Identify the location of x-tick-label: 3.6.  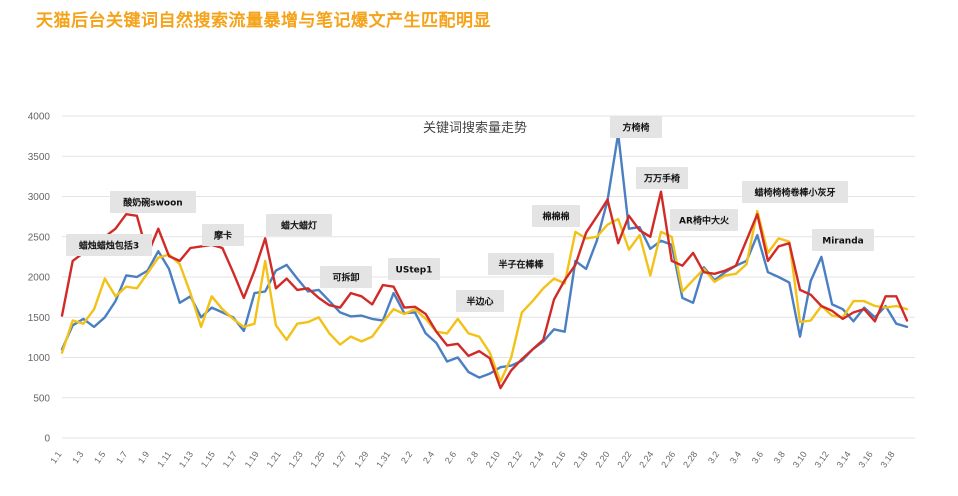
(757, 457).